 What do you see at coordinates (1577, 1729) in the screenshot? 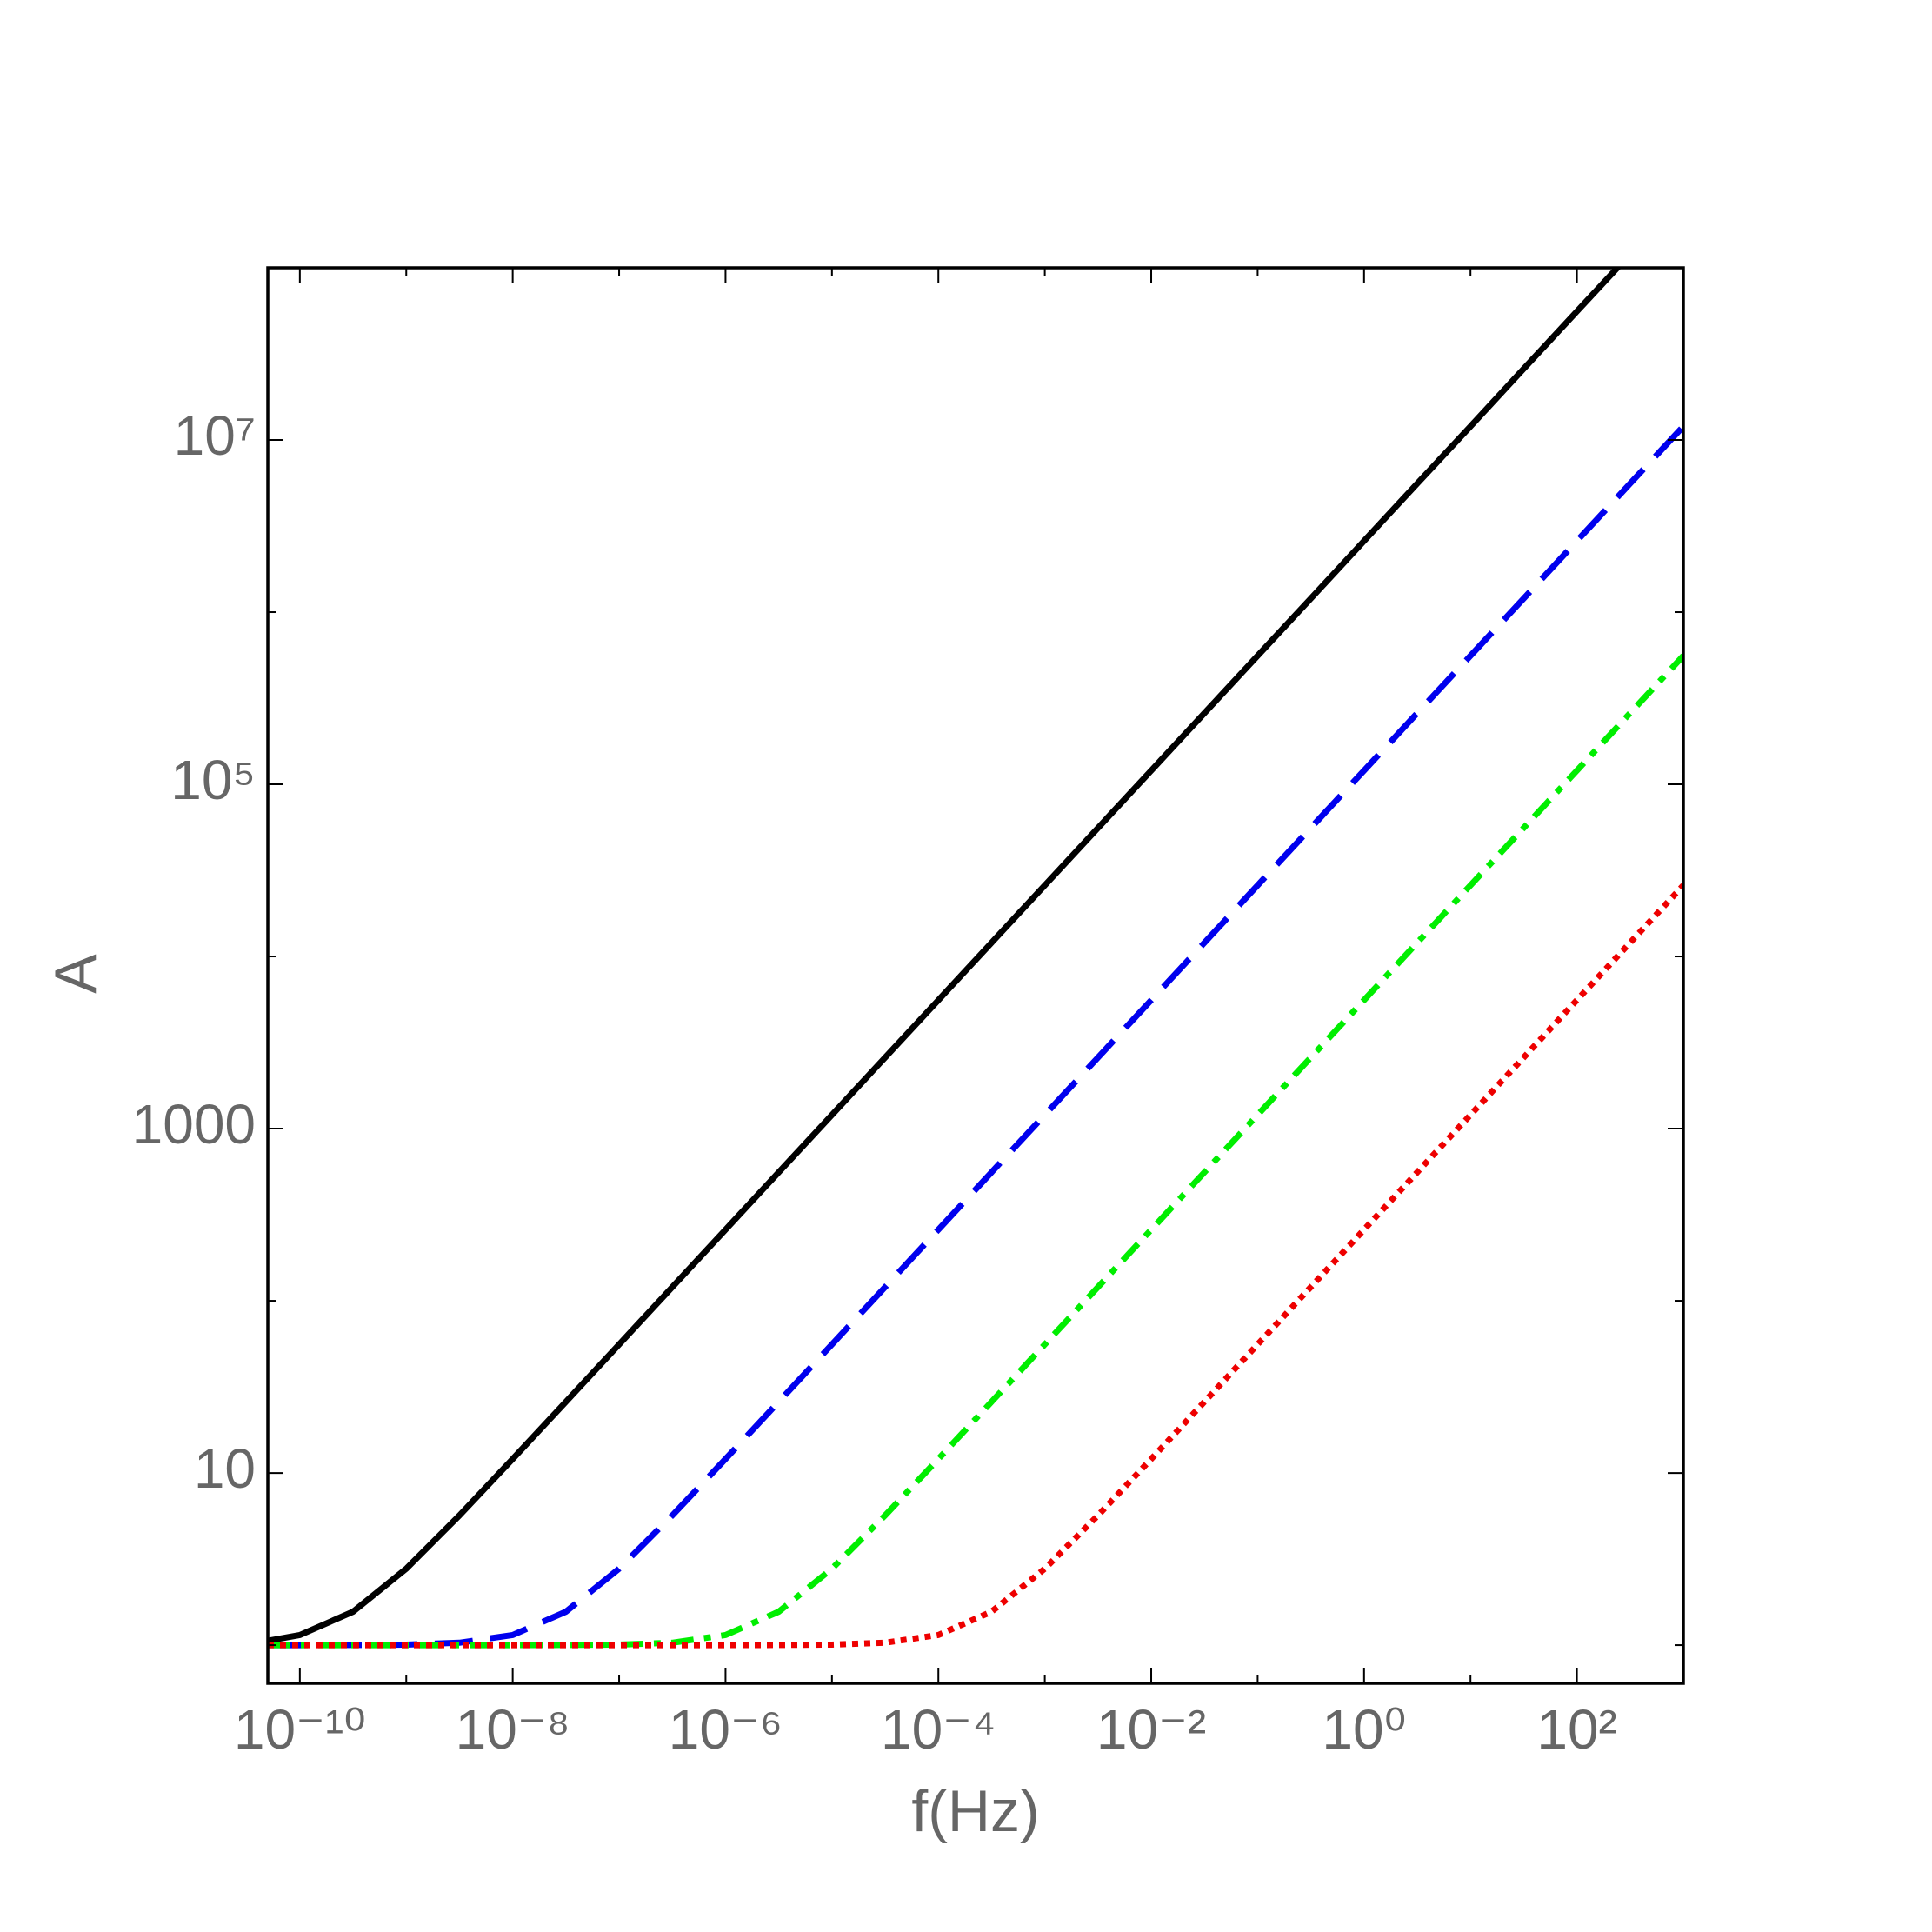
I see `x-tick-label: 10²` at bounding box center [1577, 1729].